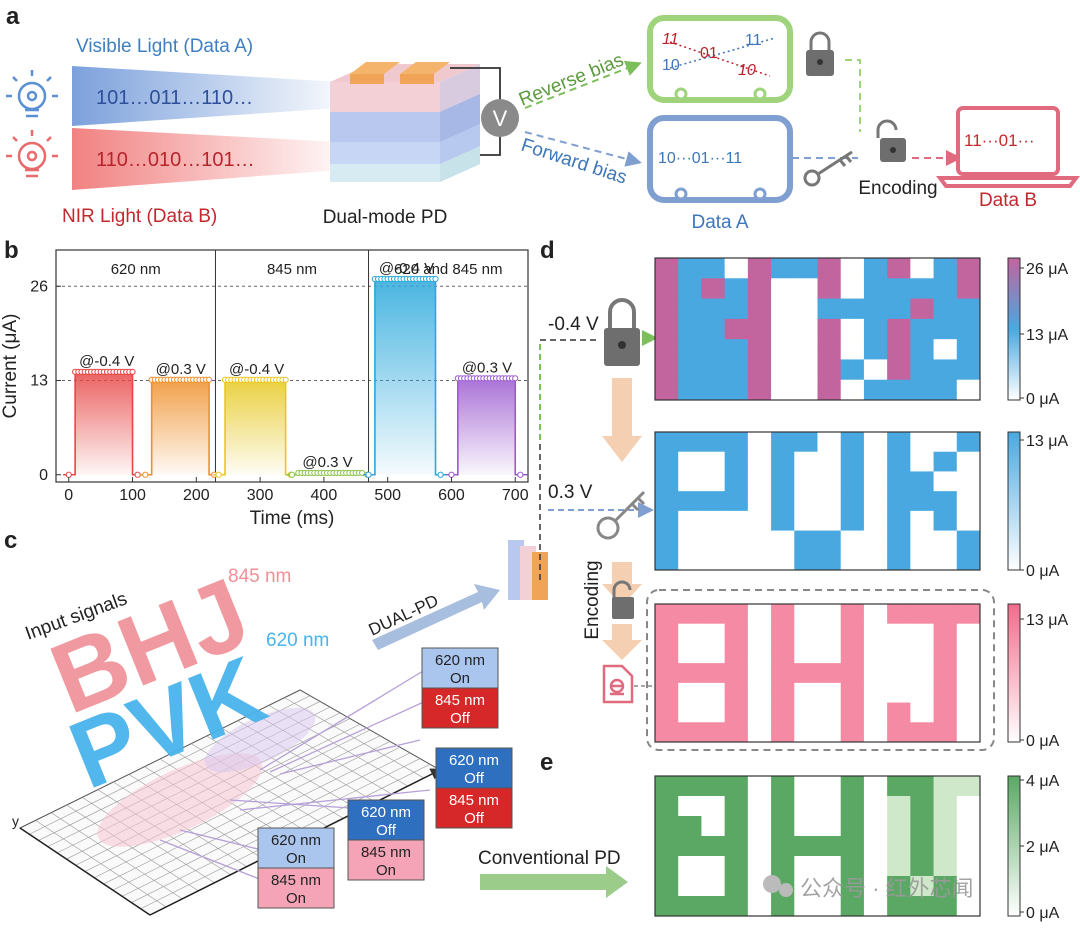 Image resolution: width=1080 pixels, height=937 pixels. I want to click on x-tick-label-6: 600, so click(451, 495).